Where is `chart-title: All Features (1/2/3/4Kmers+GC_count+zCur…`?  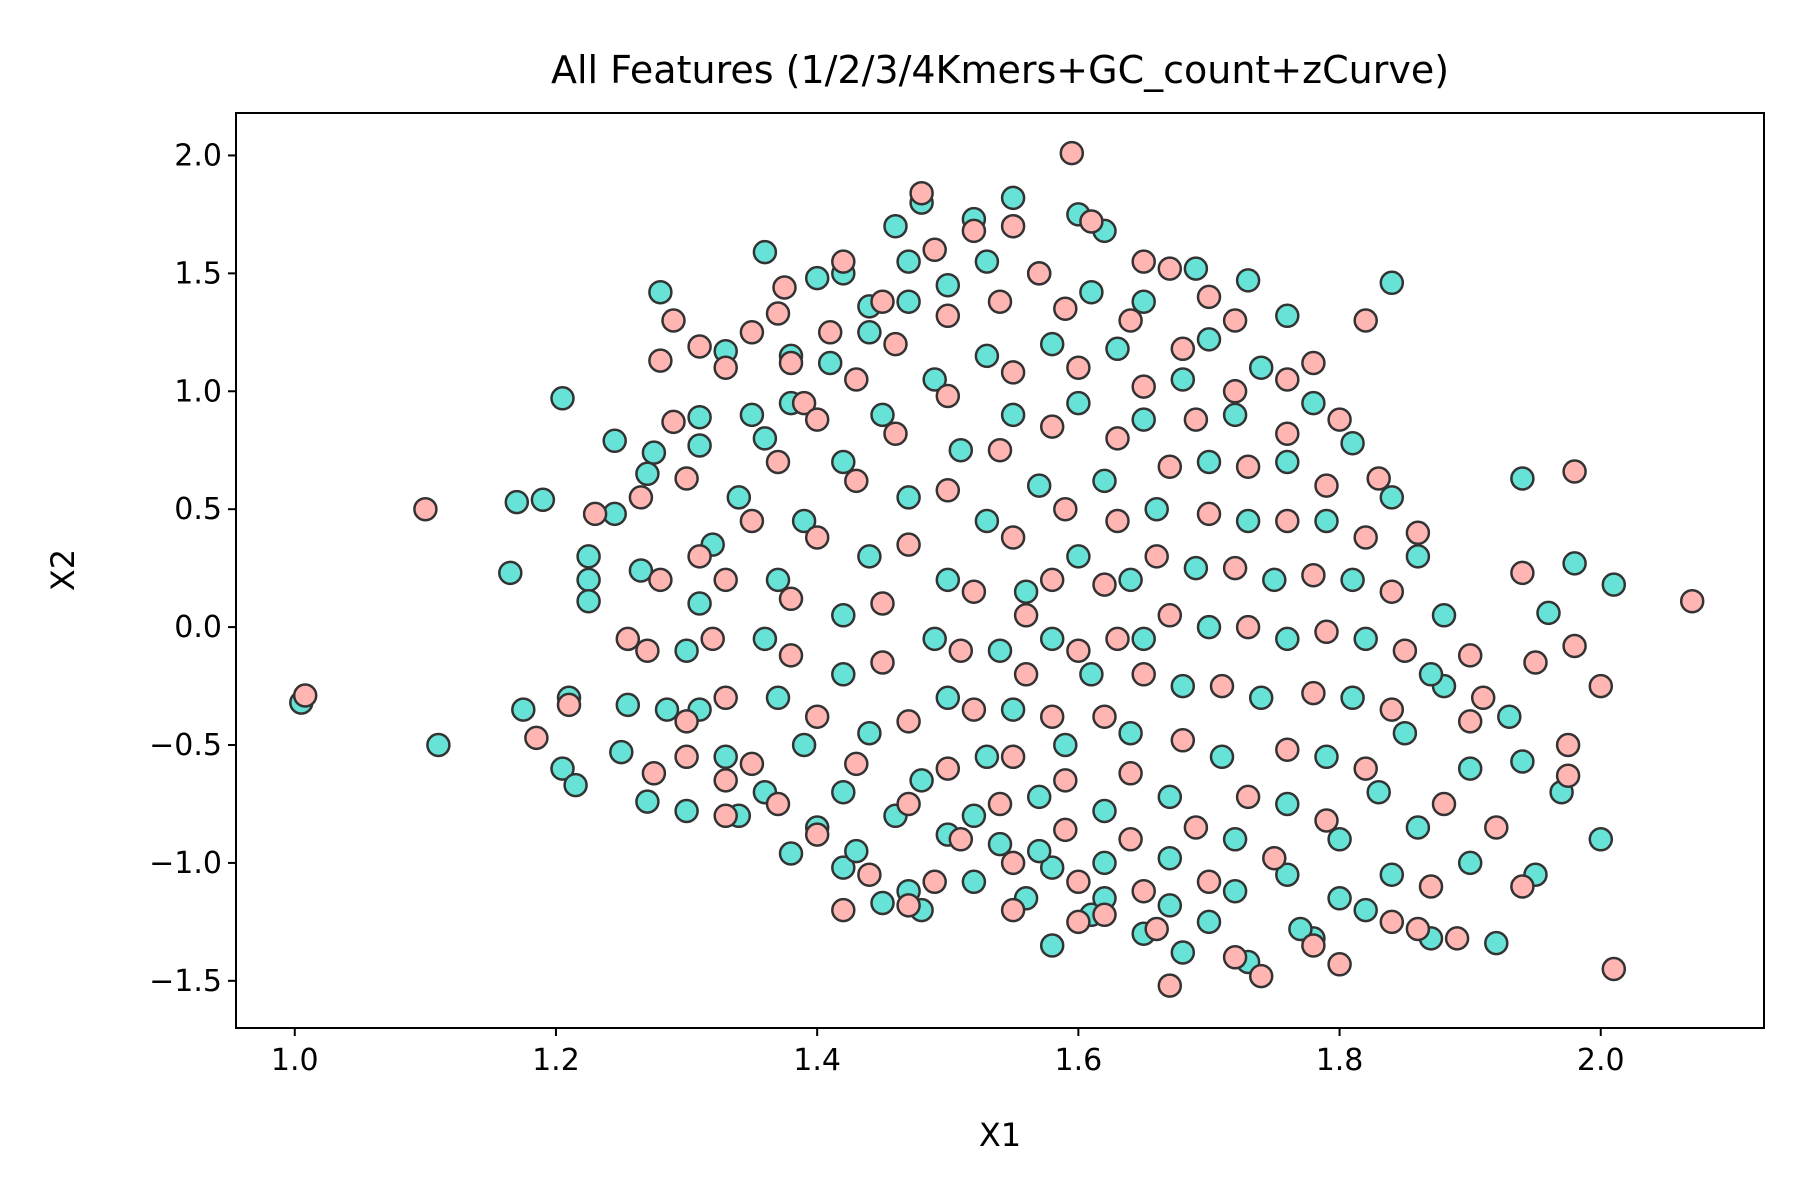 chart-title: All Features (1/2/3/4Kmers+GC_count+zCur… is located at coordinates (1000, 70).